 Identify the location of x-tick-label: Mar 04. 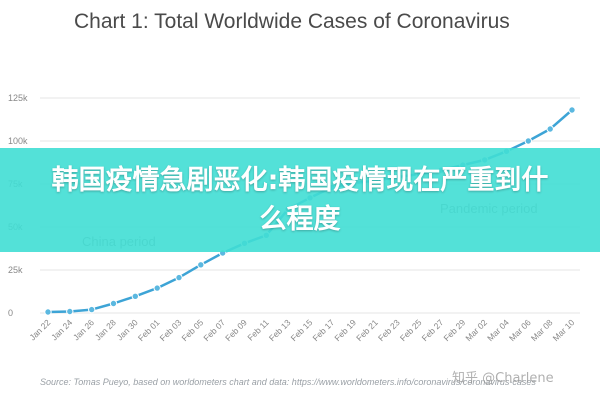
(498, 330).